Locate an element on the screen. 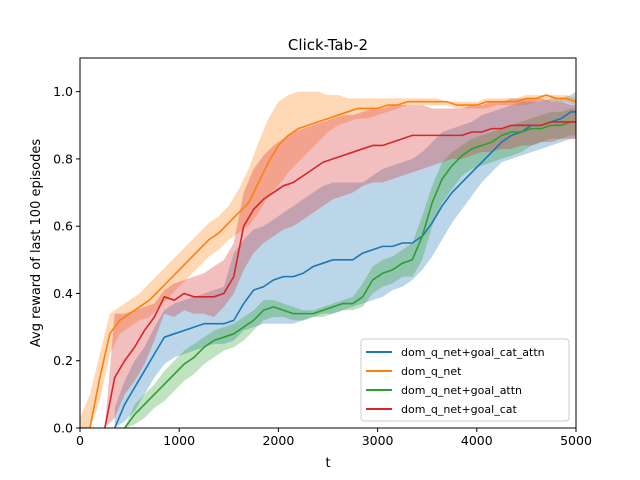 This screenshot has width=640, height=480. y-tick-label: 0.8 is located at coordinates (63, 158).